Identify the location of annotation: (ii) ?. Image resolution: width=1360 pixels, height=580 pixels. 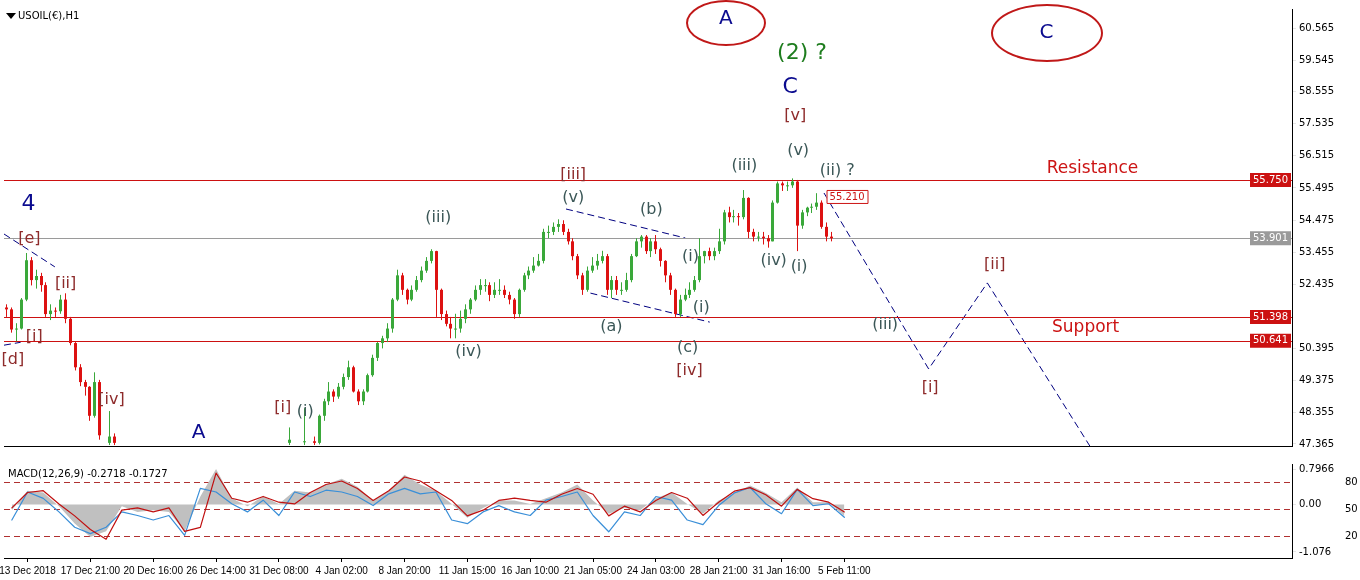
(837, 169).